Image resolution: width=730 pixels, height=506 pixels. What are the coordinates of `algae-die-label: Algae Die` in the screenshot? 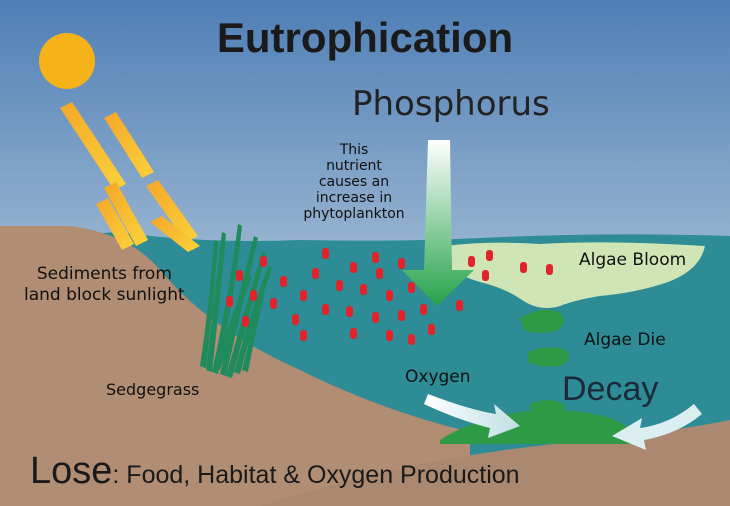 It's located at (625, 340).